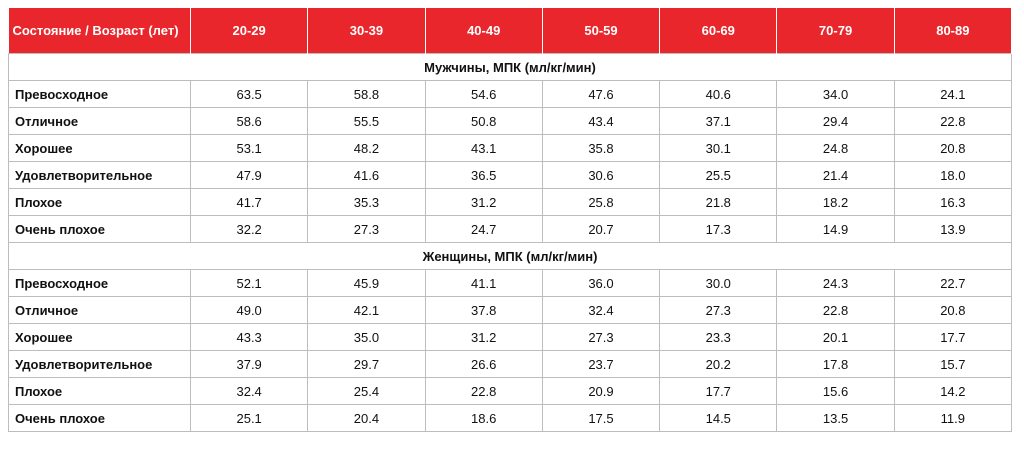 Image resolution: width=1024 pixels, height=450 pixels. I want to click on section-title: Женщины, МПК (мл/кг/мин), so click(510, 256).